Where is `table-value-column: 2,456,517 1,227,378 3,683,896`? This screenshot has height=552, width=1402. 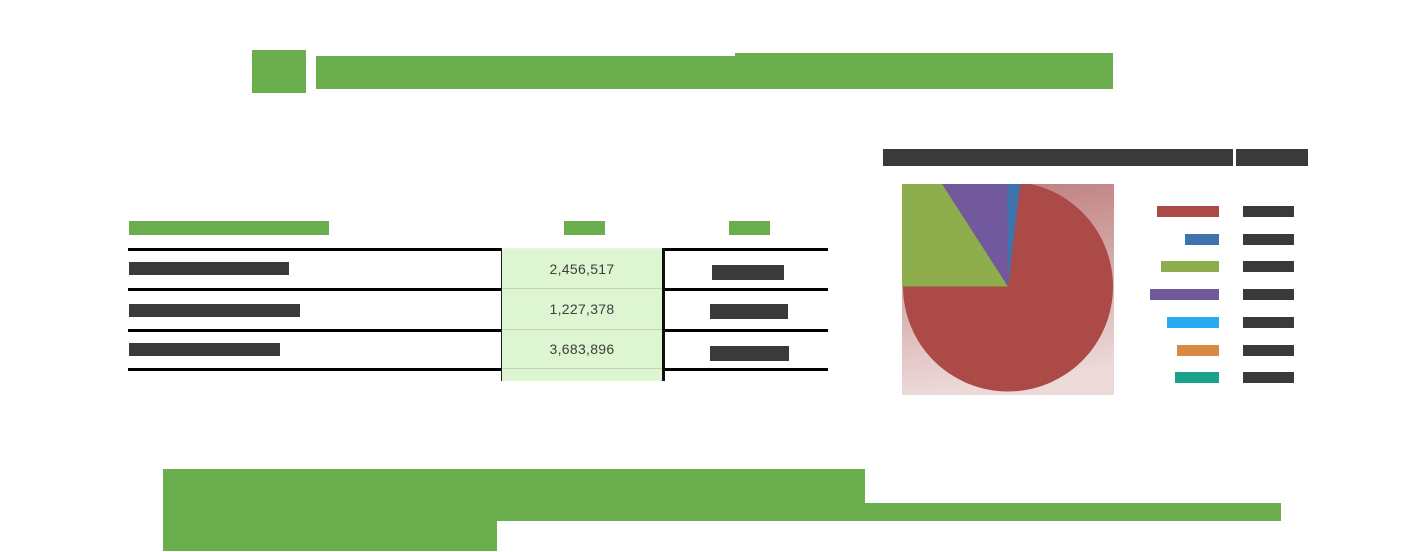
table-value-column: 2,456,517 1,227,378 3,683,896 is located at coordinates (583, 314).